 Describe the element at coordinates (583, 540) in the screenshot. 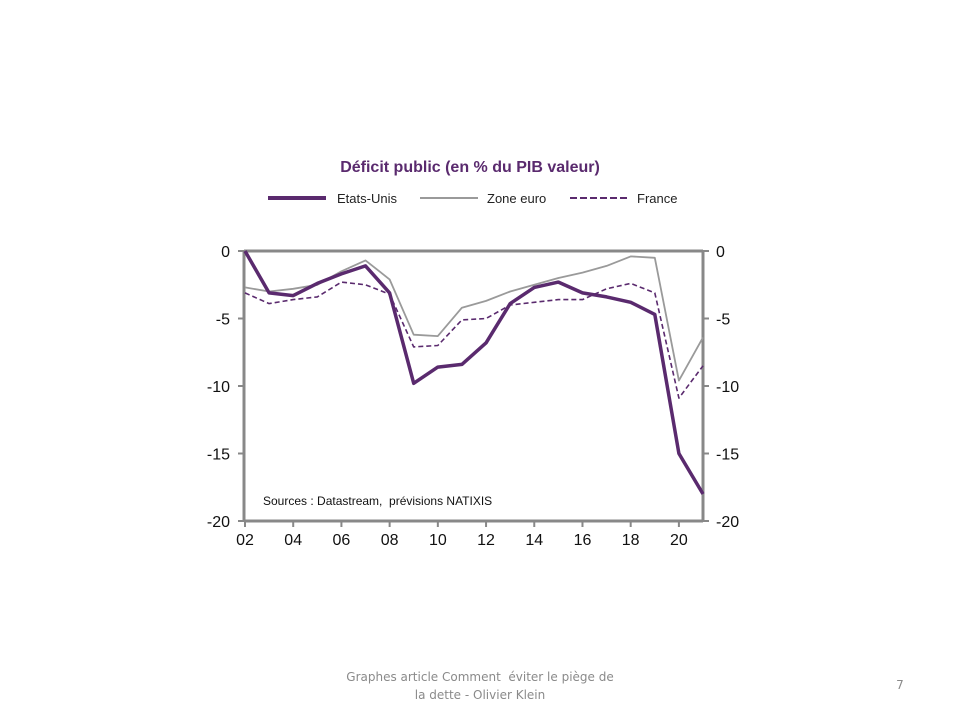

I see `x-tick-label: 16` at that location.